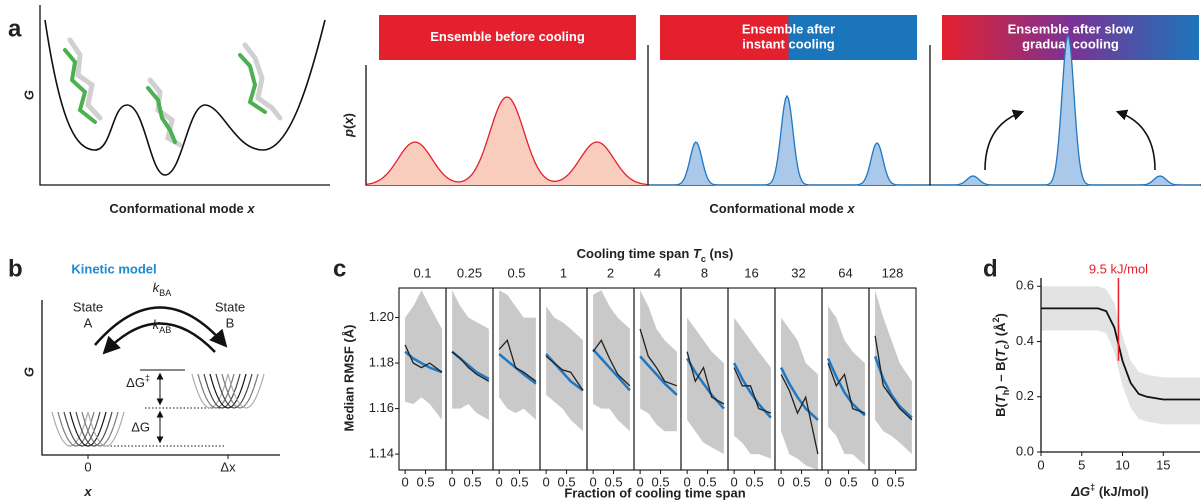  I want to click on text-part: 2, so click(996, 319).